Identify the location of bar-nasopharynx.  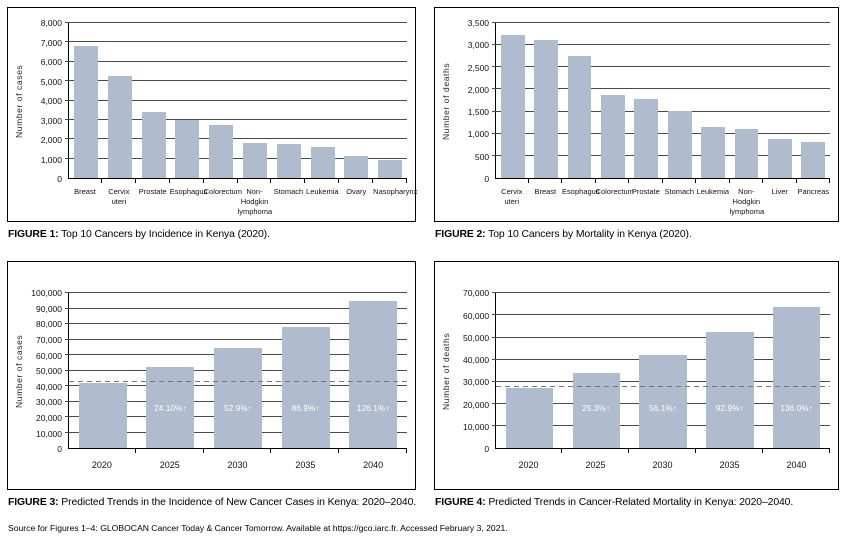
(390, 168).